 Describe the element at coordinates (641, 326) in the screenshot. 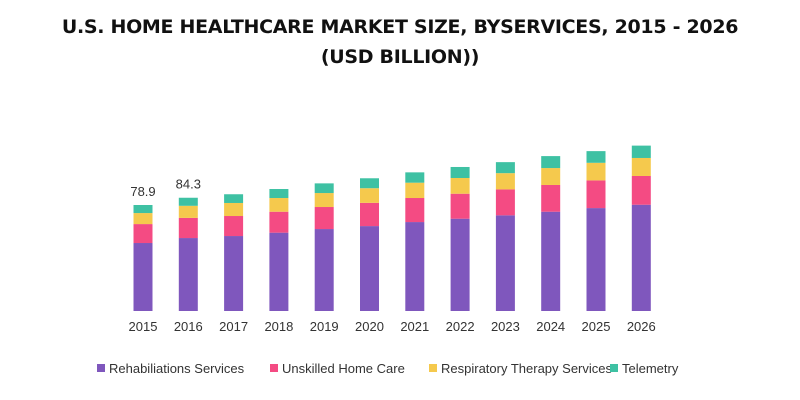

I see `x-tick-label: 2026` at that location.